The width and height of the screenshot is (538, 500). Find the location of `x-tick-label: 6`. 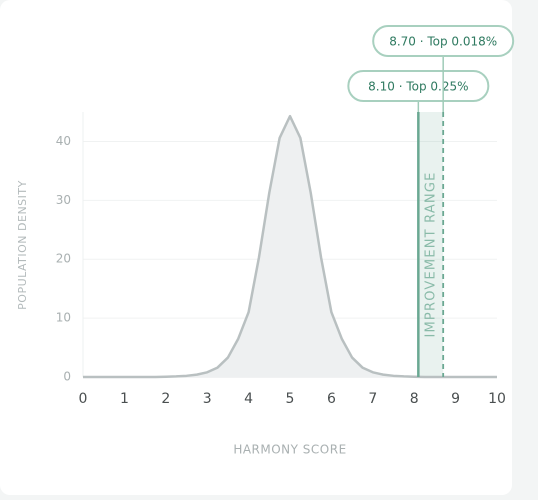

x-tick-label: 6 is located at coordinates (331, 399).